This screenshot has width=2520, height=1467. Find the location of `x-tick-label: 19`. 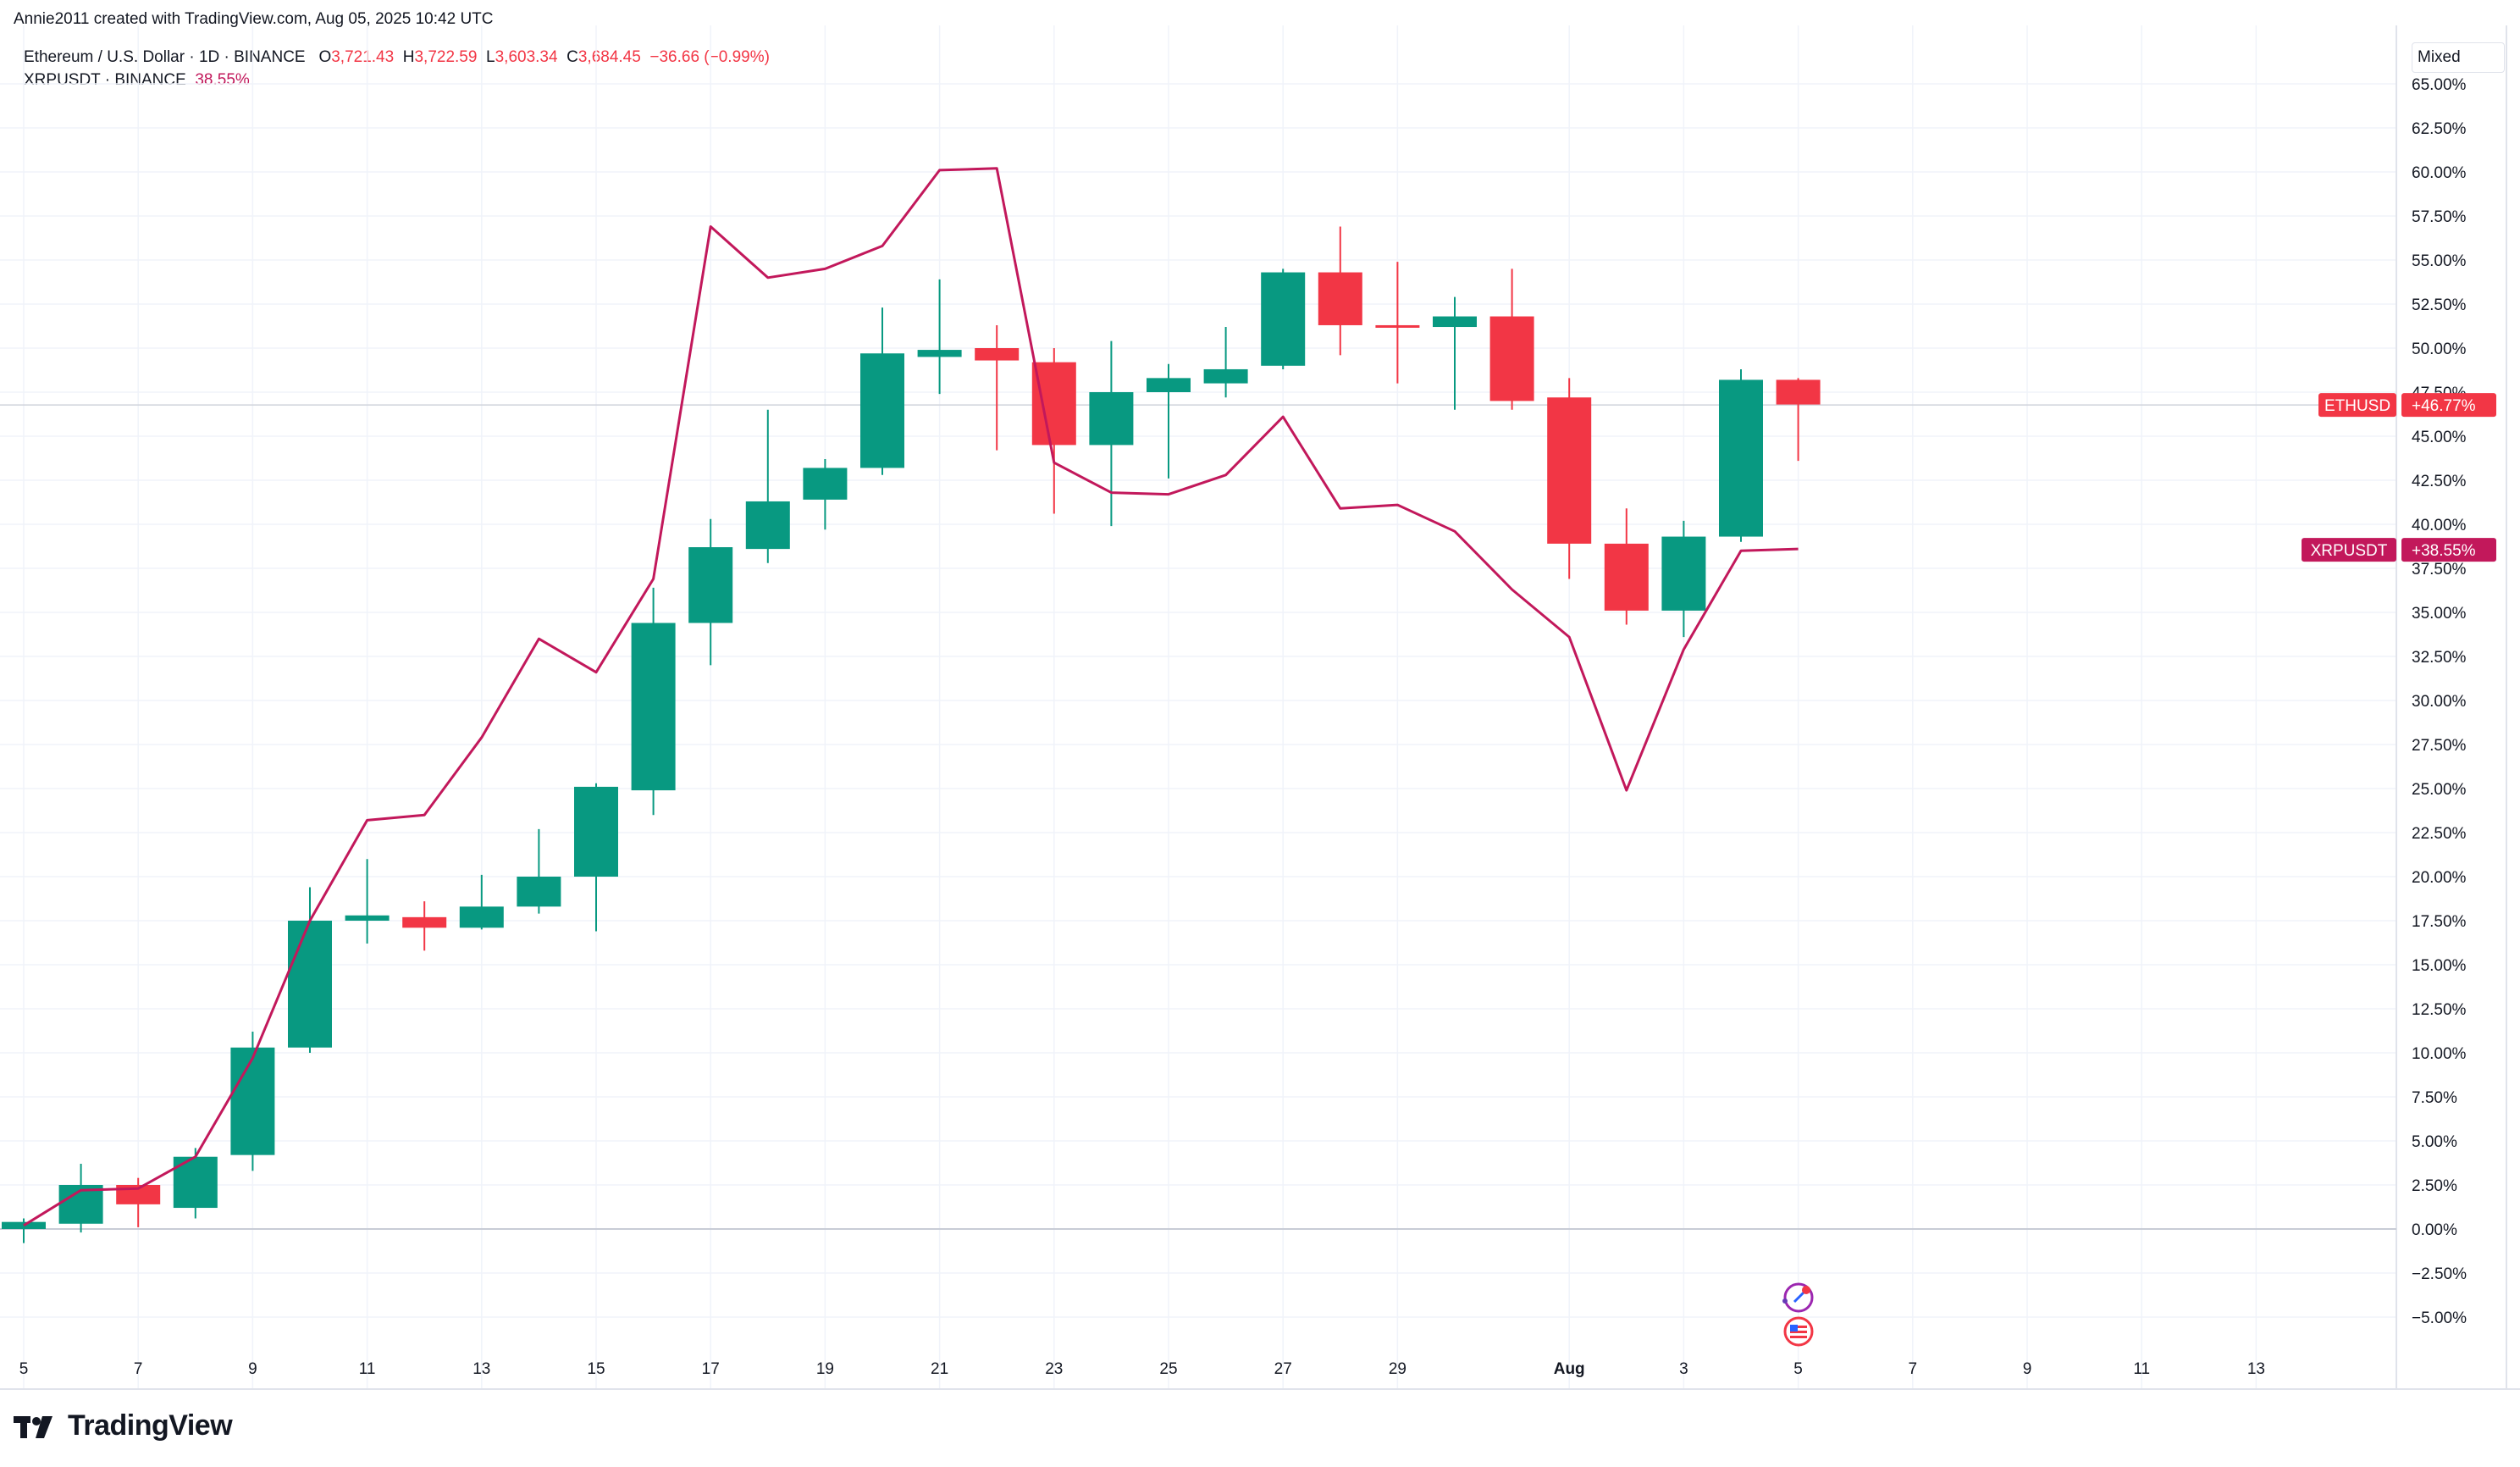

x-tick-label: 19 is located at coordinates (825, 1369).